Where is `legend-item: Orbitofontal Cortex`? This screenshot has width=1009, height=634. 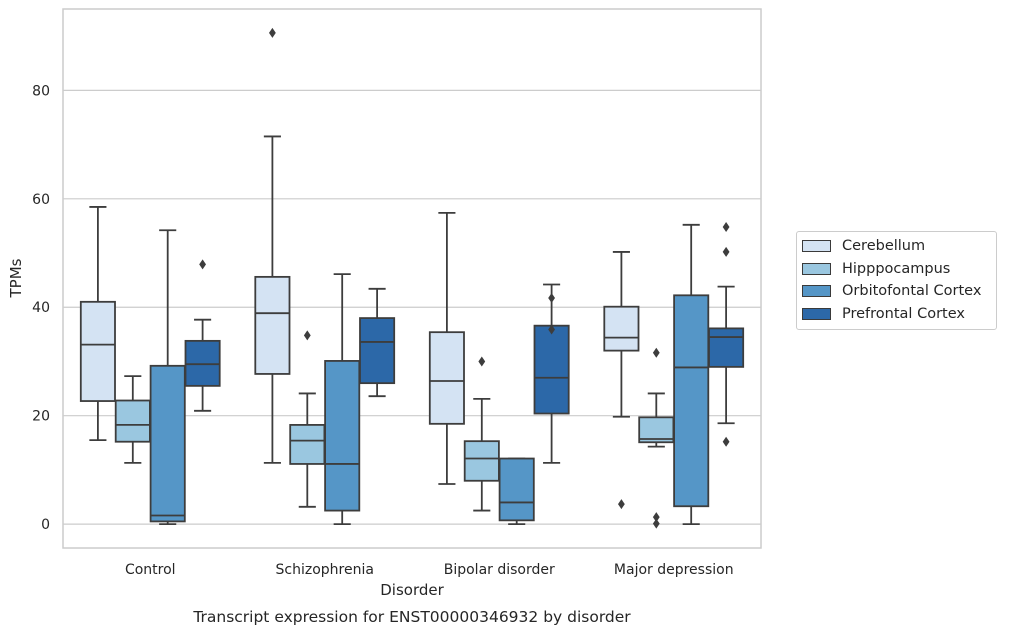
legend-item: Orbitofontal Cortex is located at coordinates (896, 291).